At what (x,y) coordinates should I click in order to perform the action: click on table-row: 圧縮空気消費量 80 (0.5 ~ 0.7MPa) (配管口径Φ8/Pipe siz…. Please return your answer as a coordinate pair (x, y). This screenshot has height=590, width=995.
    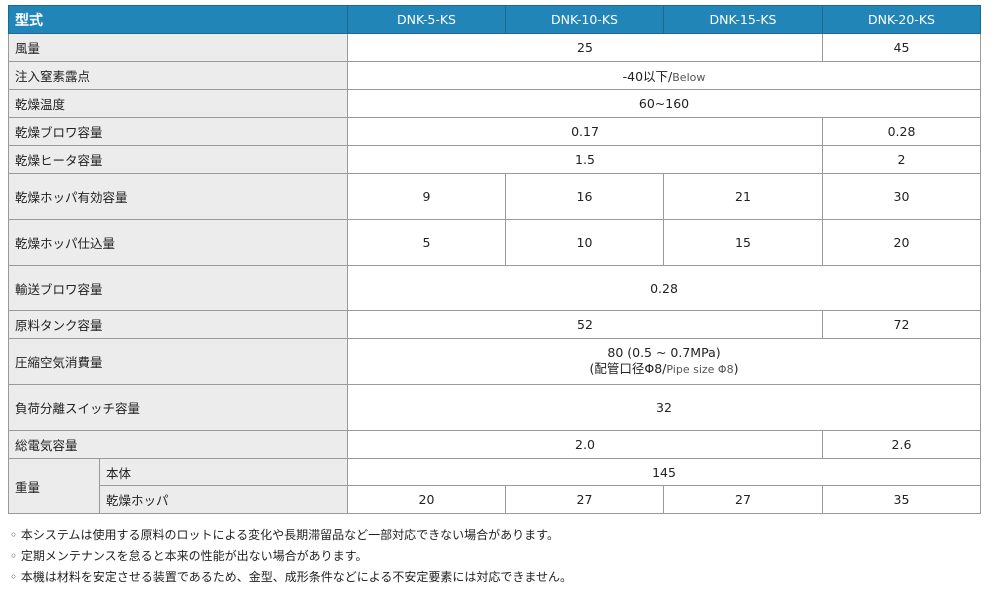
    Looking at the image, I should click on (494, 361).